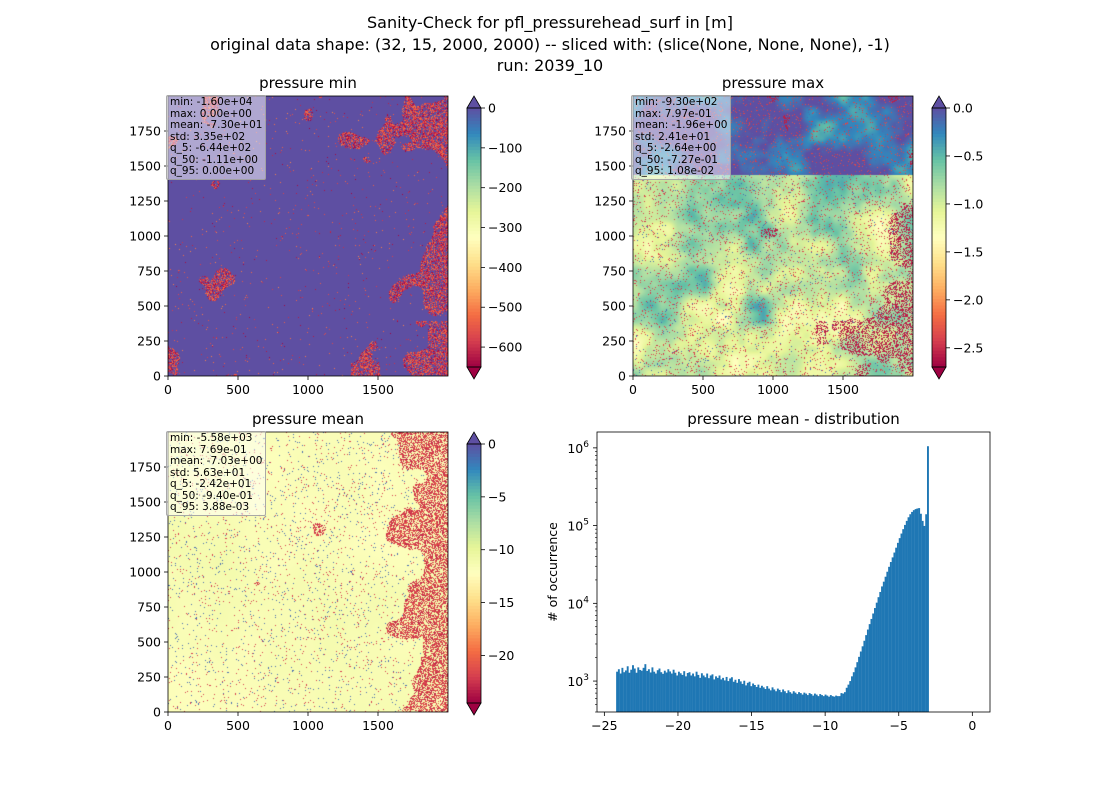 The height and width of the screenshot is (800, 1100). What do you see at coordinates (378, 389) in the screenshot?
I see `x-tick-label: 1500` at bounding box center [378, 389].